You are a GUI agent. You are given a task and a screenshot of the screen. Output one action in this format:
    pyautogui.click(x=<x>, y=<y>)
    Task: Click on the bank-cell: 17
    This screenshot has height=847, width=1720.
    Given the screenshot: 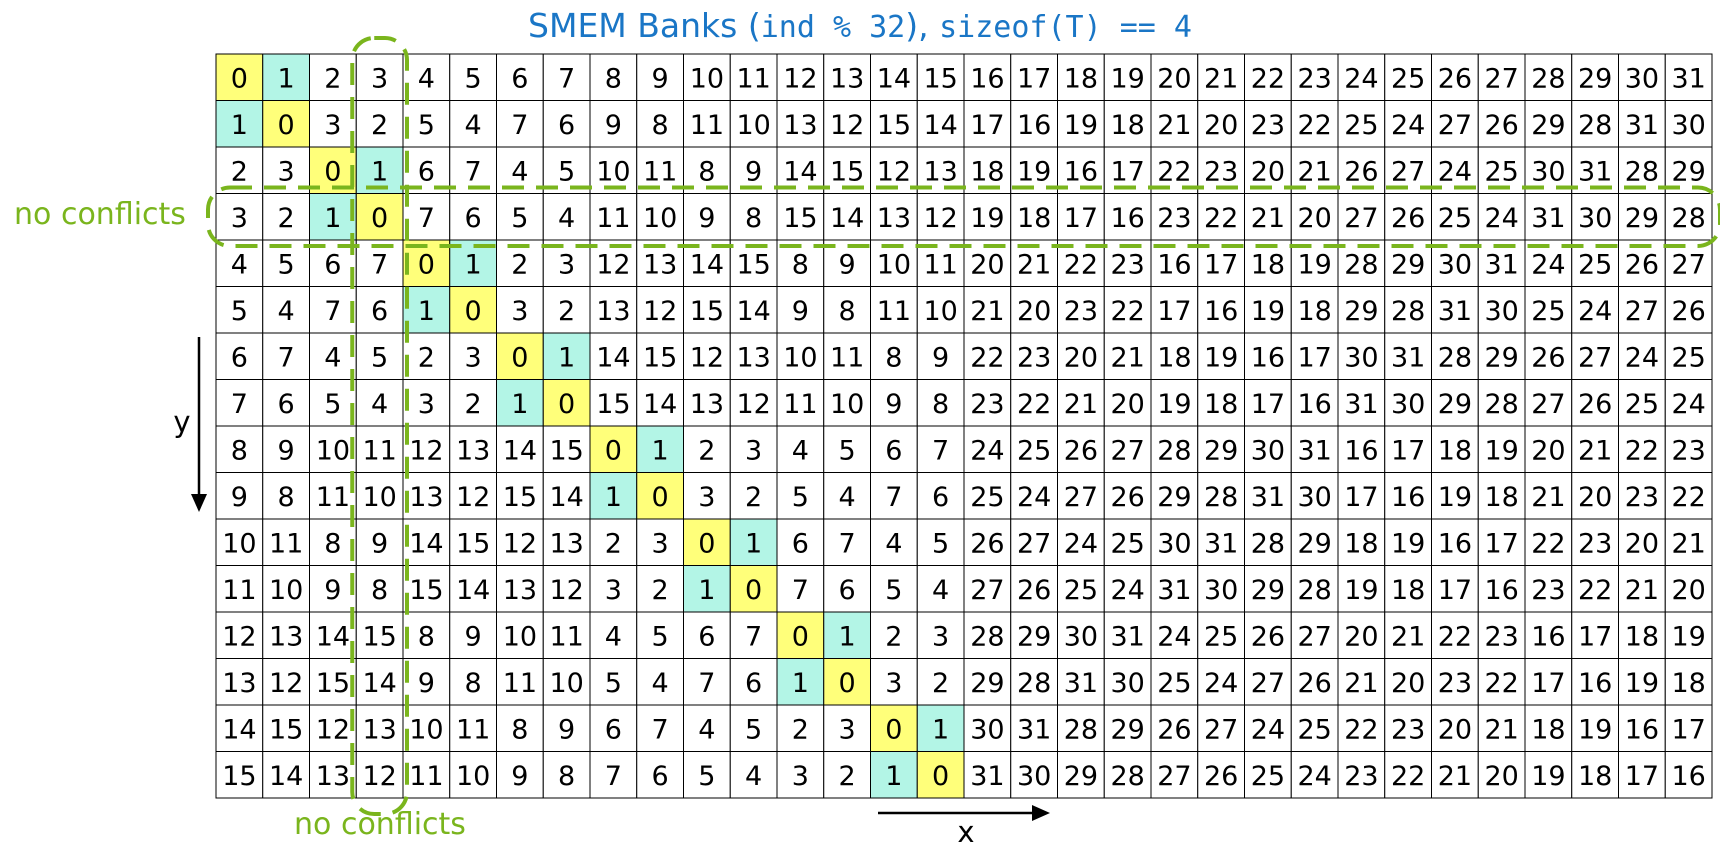 What is the action you would take?
    pyautogui.click(x=1361, y=496)
    